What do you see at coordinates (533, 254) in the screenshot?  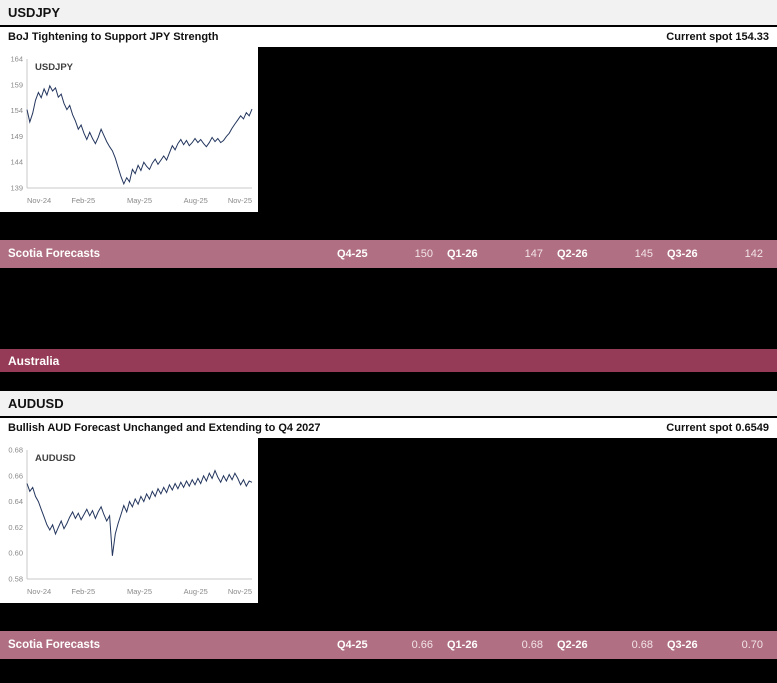 I see `forecast-value: 147` at bounding box center [533, 254].